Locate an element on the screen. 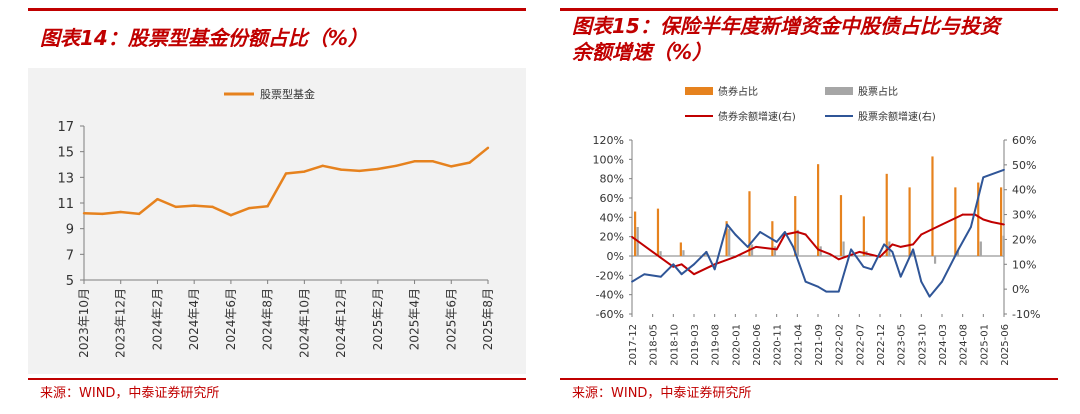 This screenshot has height=414, width=1080. right-source-note: 来源：WIND，中泰证券研究所 is located at coordinates (662, 393).